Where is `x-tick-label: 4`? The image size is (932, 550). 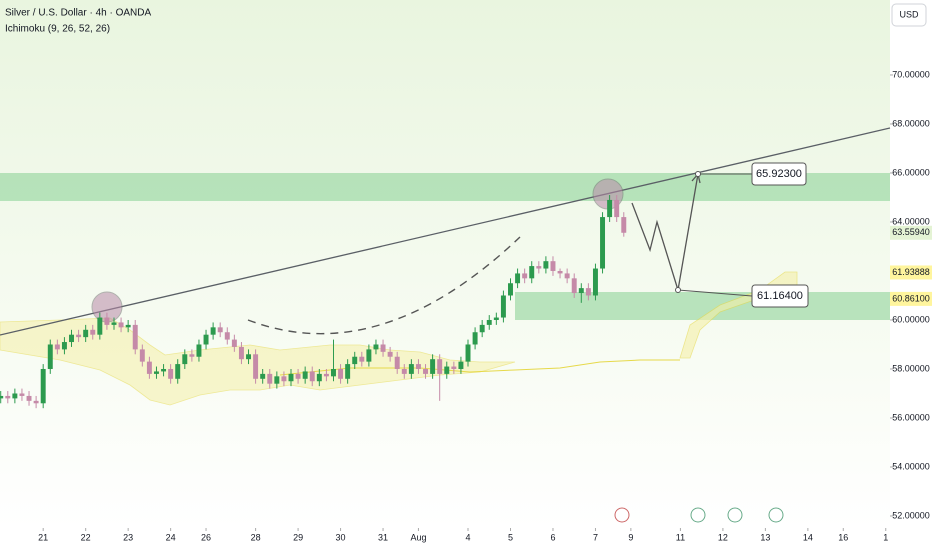
x-tick-label: 4 is located at coordinates (468, 537).